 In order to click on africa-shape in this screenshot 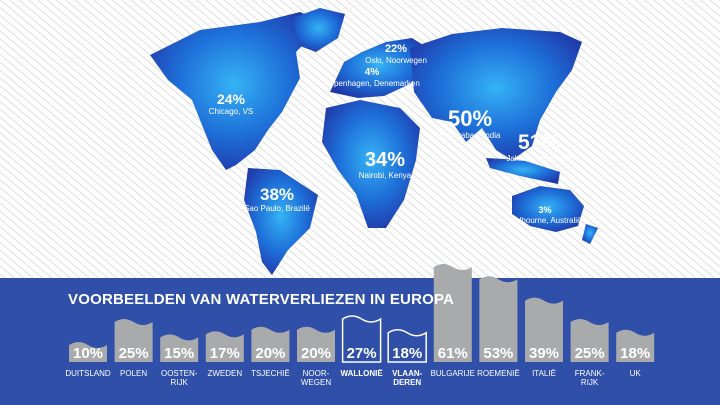, I will do `click(371, 164)`.